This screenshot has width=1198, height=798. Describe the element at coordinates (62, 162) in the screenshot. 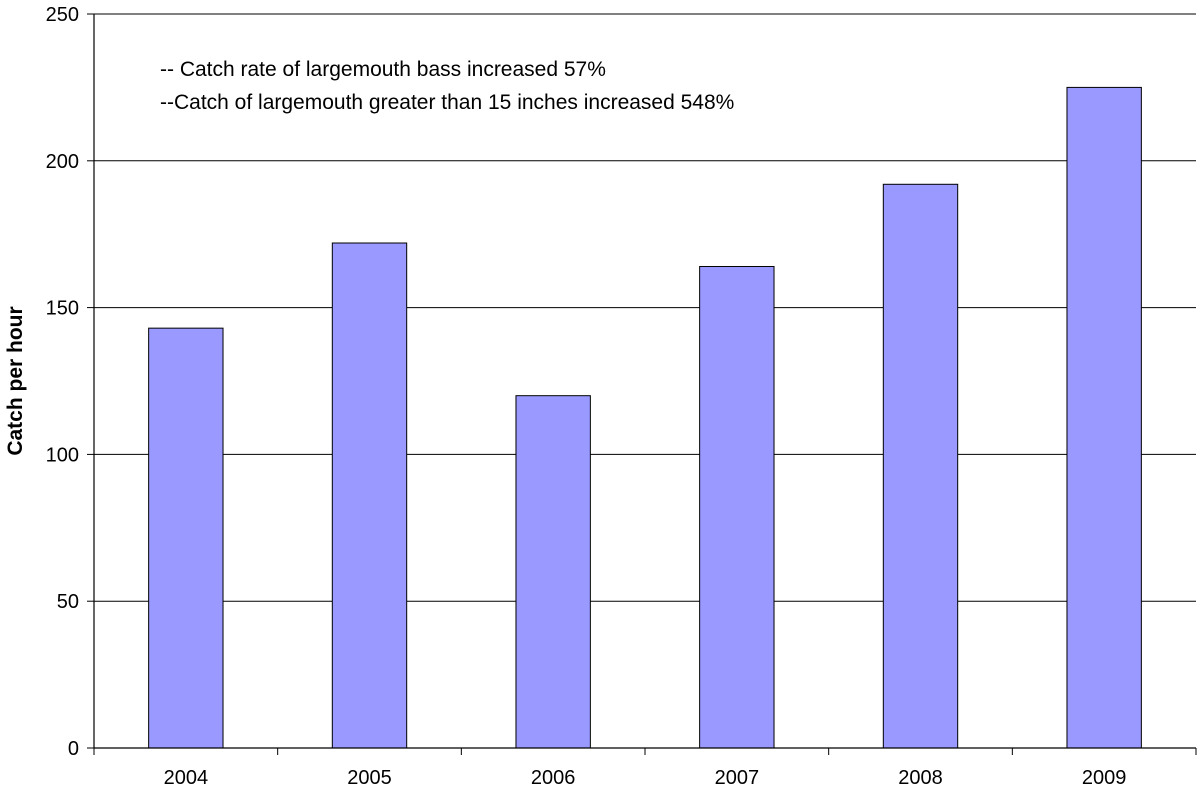

I see `y-tick-label: 200` at that location.